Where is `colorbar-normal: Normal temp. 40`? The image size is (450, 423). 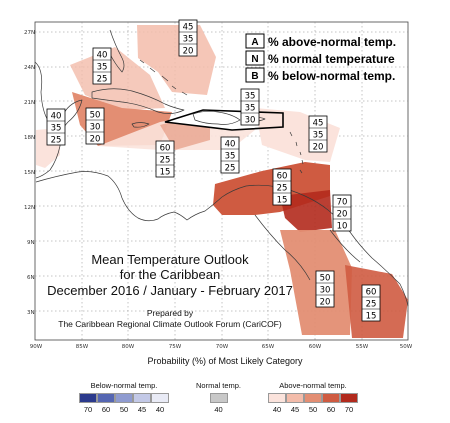 colorbar-normal: Normal temp. 40 is located at coordinates (218, 397).